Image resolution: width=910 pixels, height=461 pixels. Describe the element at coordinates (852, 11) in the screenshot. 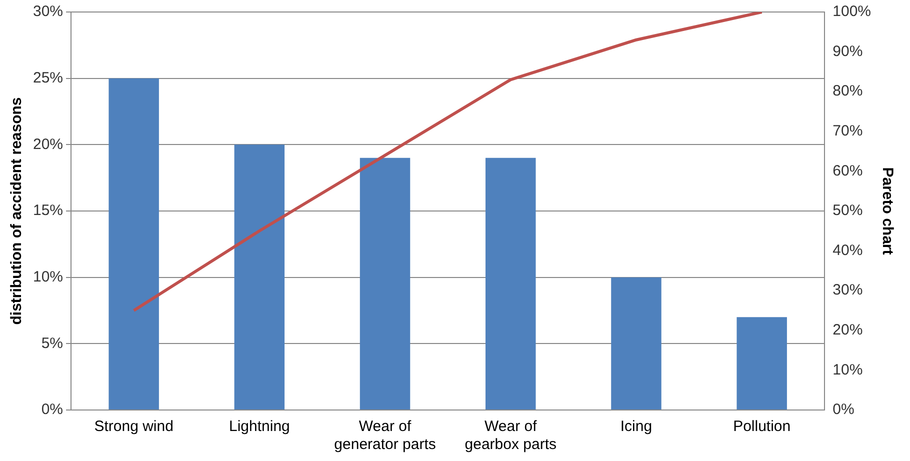

I see `y2-tick-label: 100%` at that location.